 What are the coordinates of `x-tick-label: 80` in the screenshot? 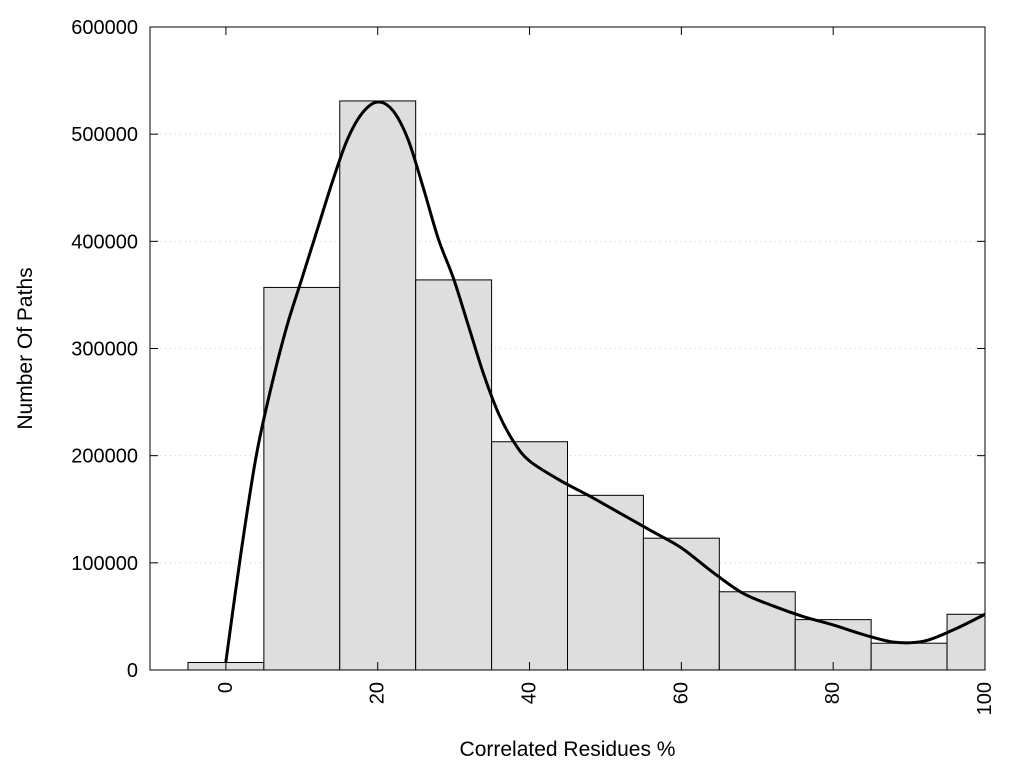 It's located at (833, 693).